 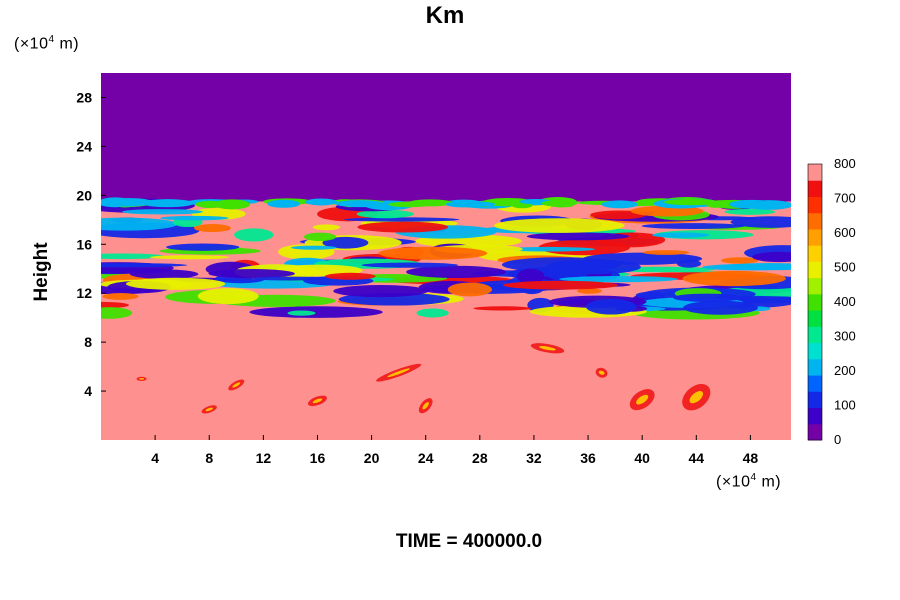 I want to click on x-tick-label: 28, so click(x=480, y=458).